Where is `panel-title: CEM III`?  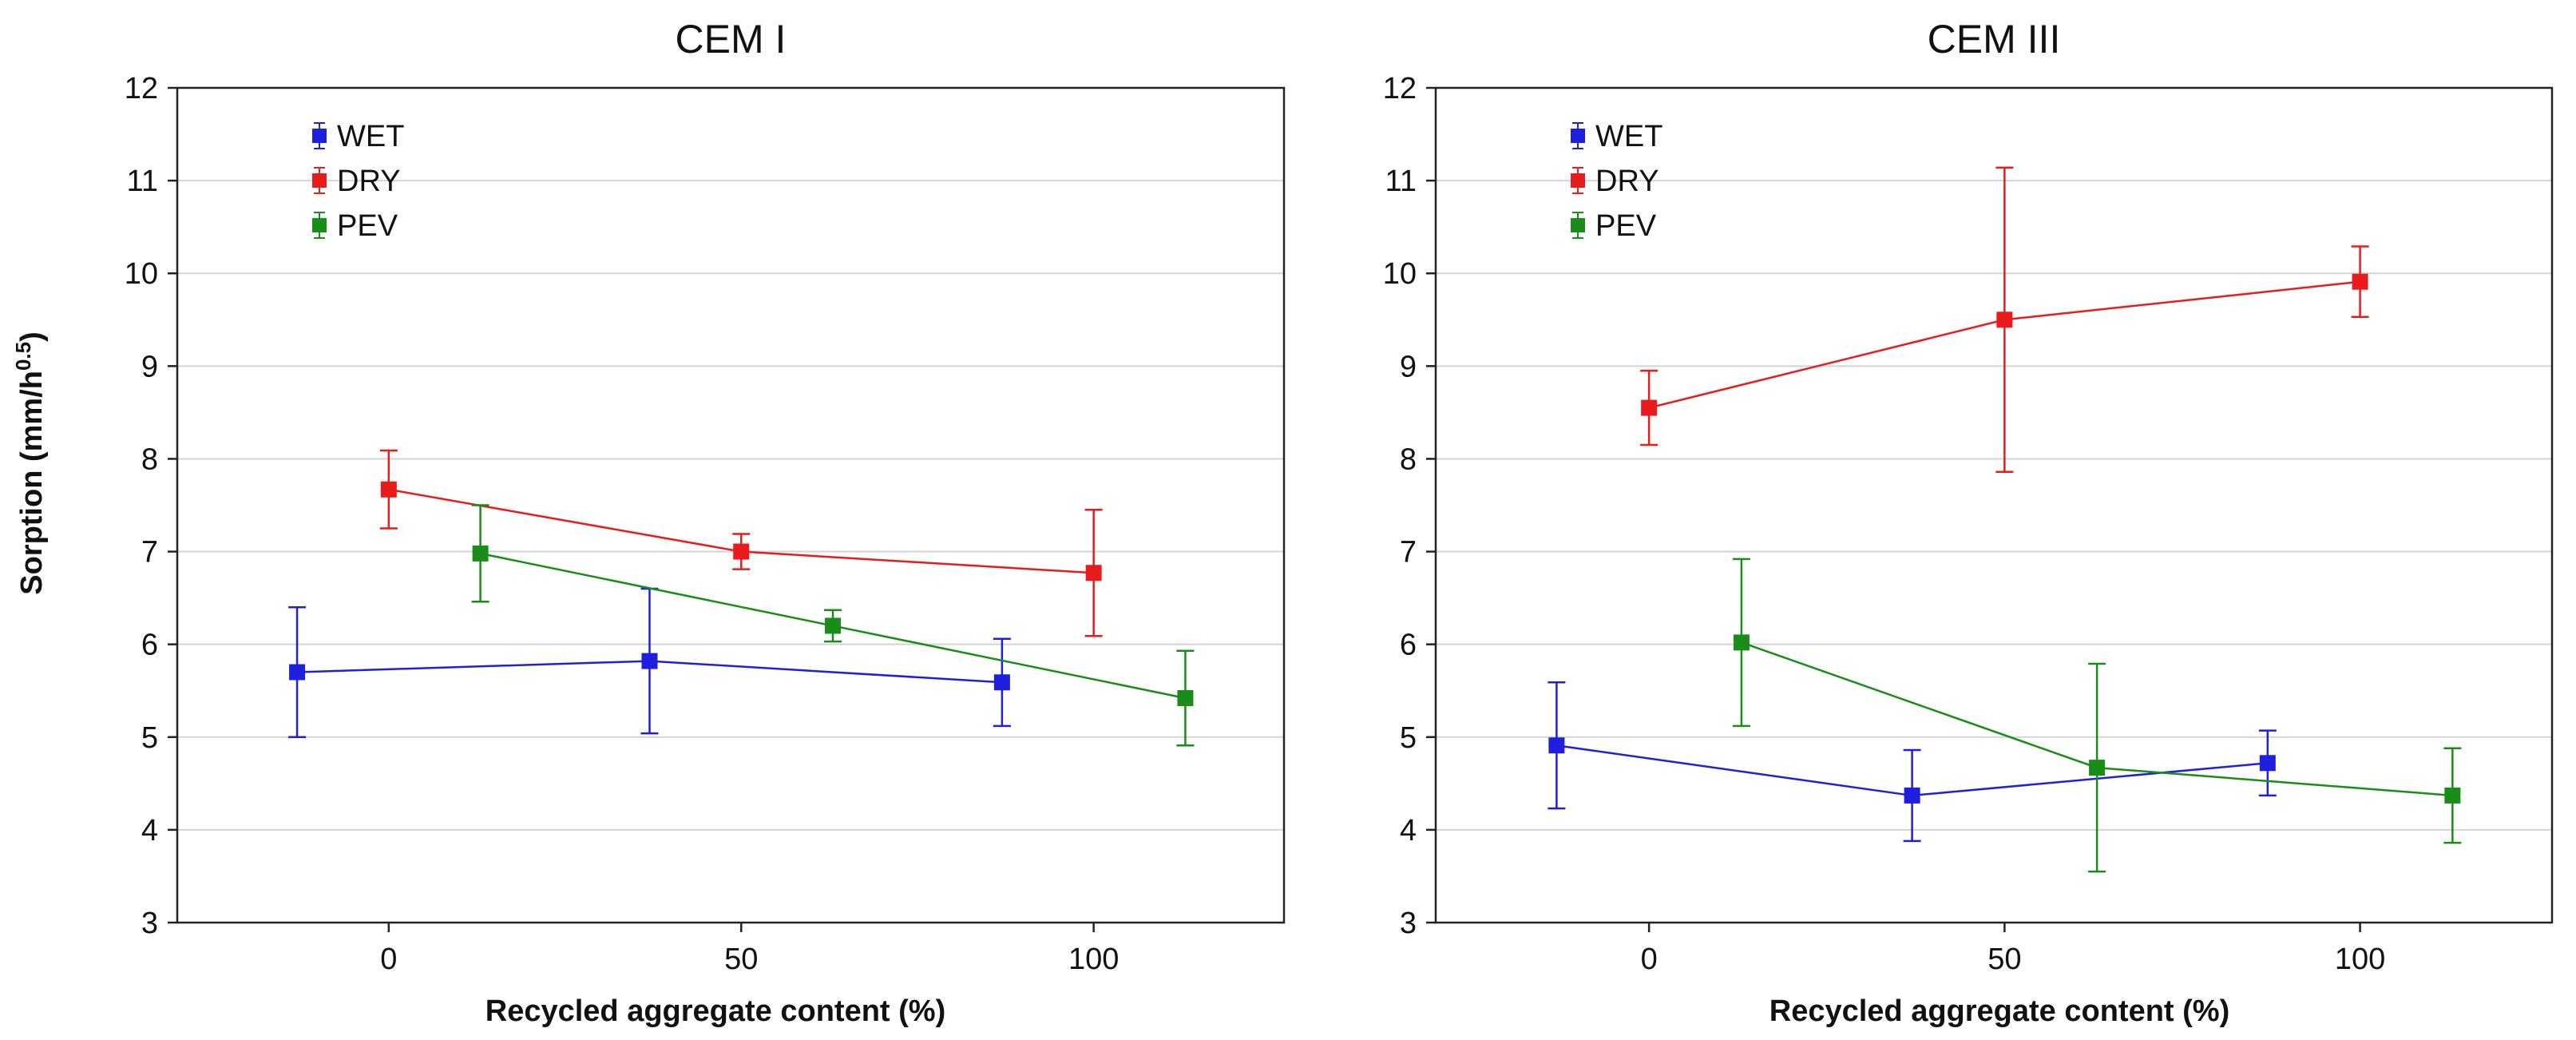
panel-title: CEM III is located at coordinates (1994, 39).